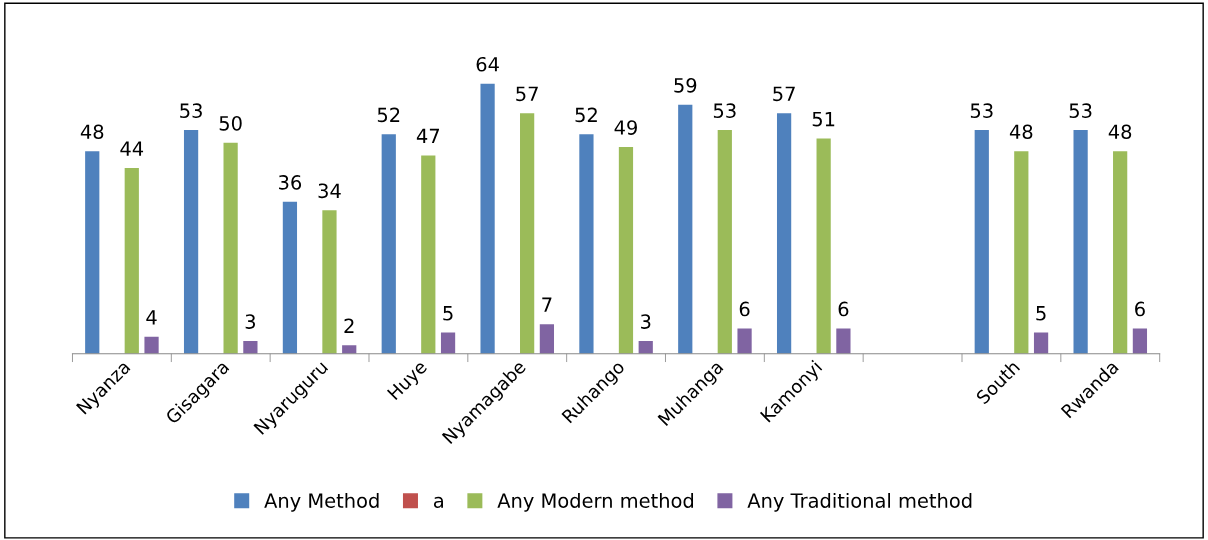  Describe the element at coordinates (329, 191) in the screenshot. I see `data-label: 34` at that location.